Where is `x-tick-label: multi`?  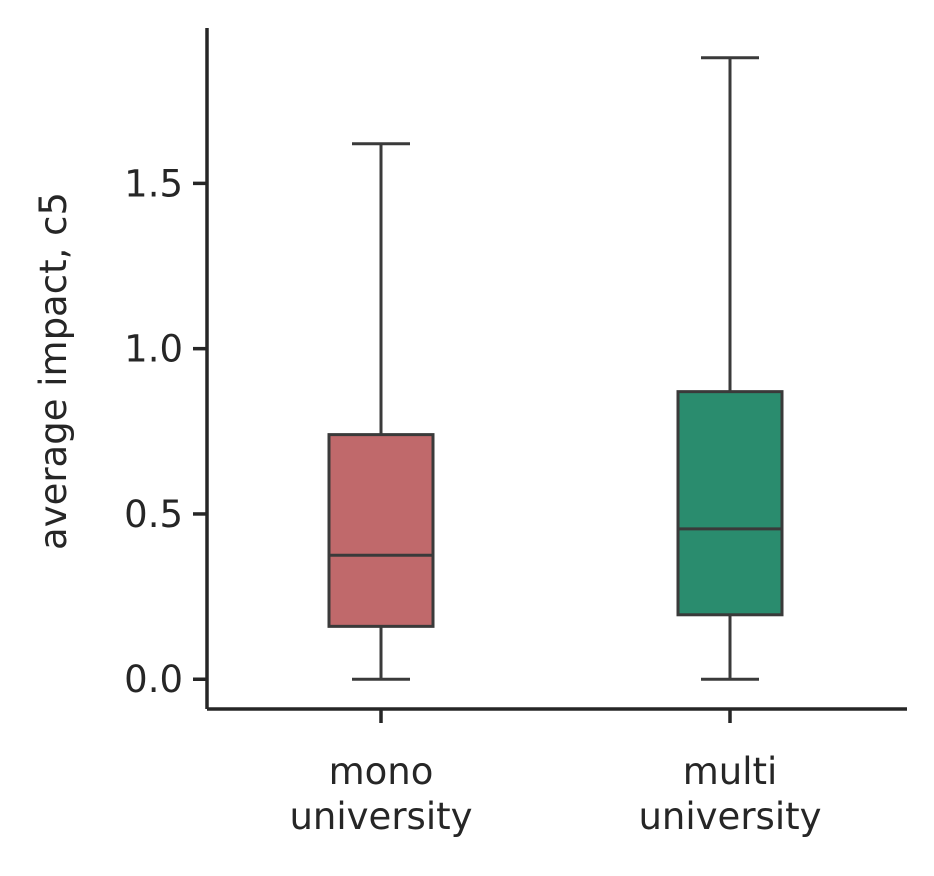
x-tick-label: multi is located at coordinates (730, 771).